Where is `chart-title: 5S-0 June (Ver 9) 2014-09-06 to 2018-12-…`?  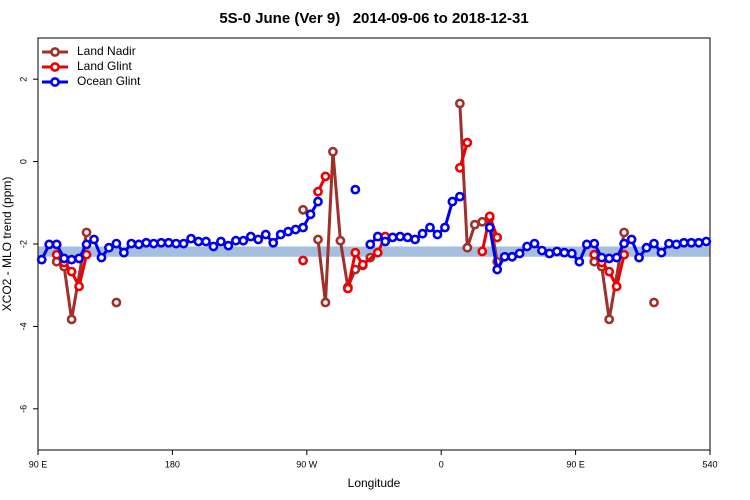 chart-title: 5S-0 June (Ver 9) 2014-09-06 to 2018-12-… is located at coordinates (373, 18).